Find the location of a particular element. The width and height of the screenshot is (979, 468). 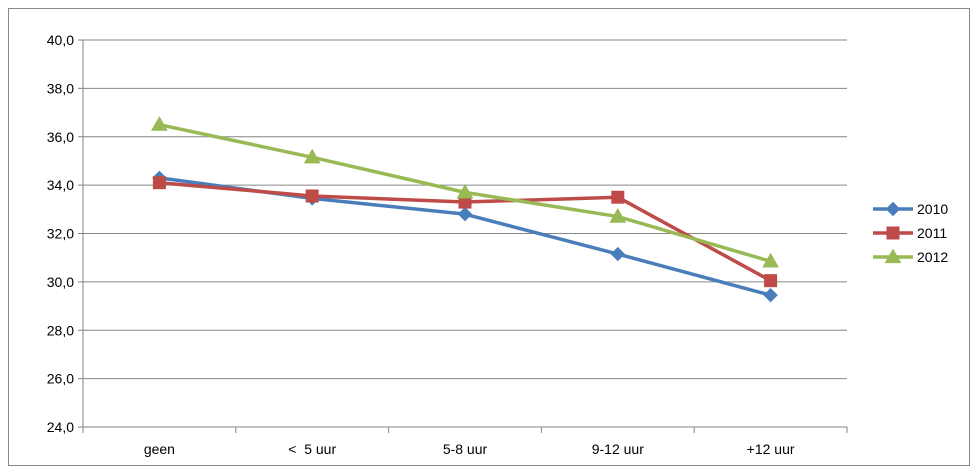

legend-entry: 2010 is located at coordinates (910, 209).